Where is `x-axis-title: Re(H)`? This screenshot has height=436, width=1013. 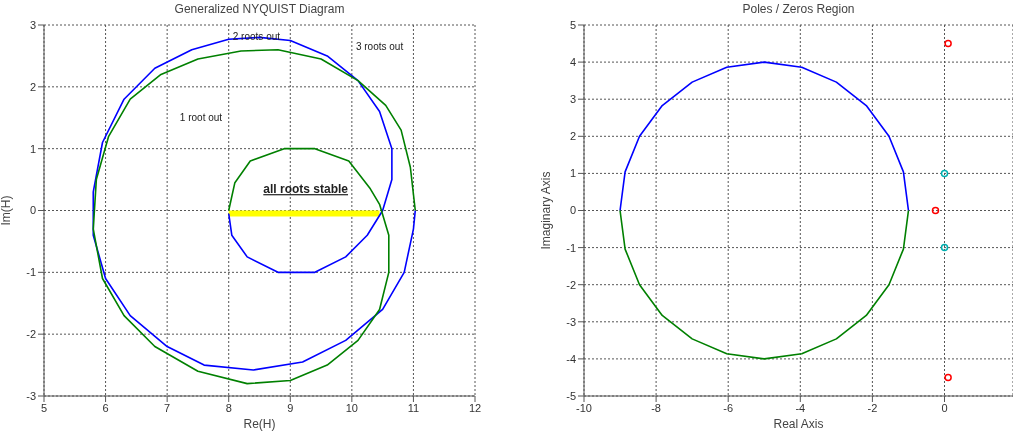 x-axis-title: Re(H) is located at coordinates (259, 424).